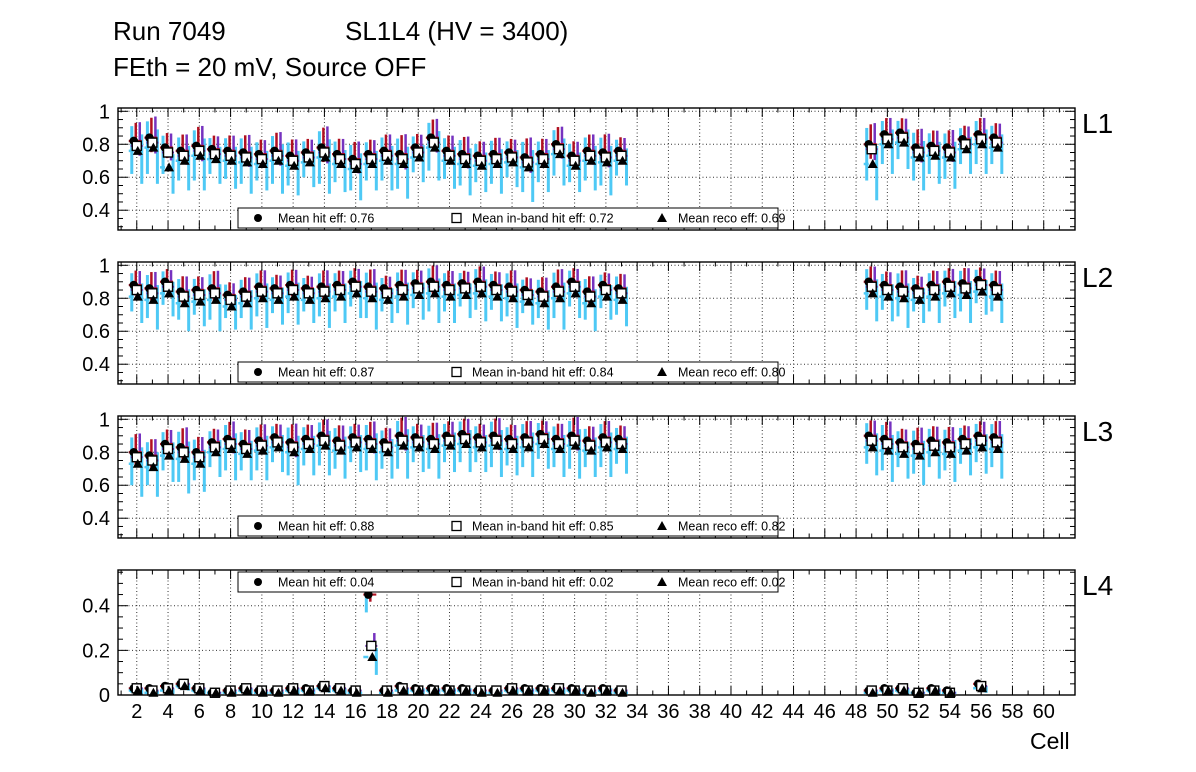 The height and width of the screenshot is (772, 1196). Describe the element at coordinates (326, 527) in the screenshot. I see `legend-hit-label: Mean hit eff: 0.88` at that location.